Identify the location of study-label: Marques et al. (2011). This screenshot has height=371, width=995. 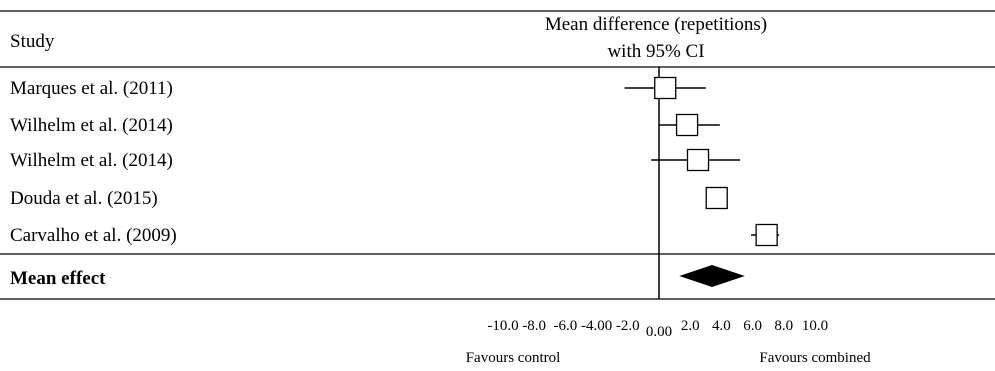
(91, 88).